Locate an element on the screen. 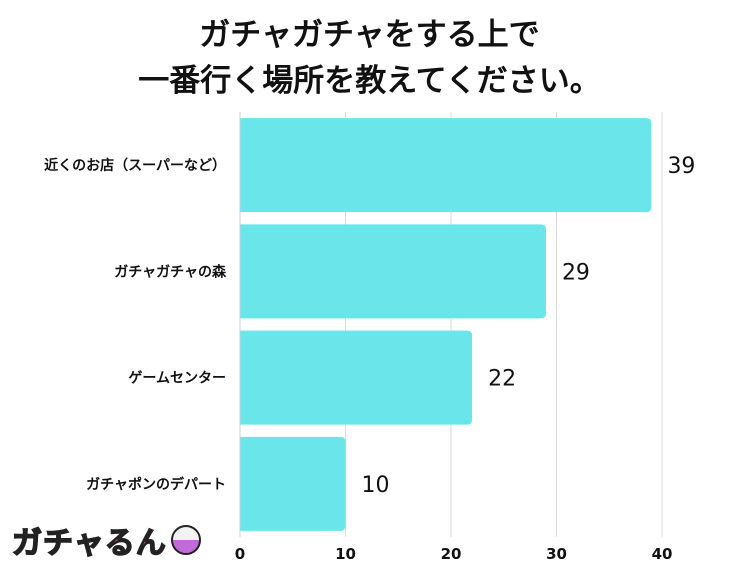 Image resolution: width=739 pixels, height=582 pixels. x-tick-label-3: 30 is located at coordinates (556, 554).